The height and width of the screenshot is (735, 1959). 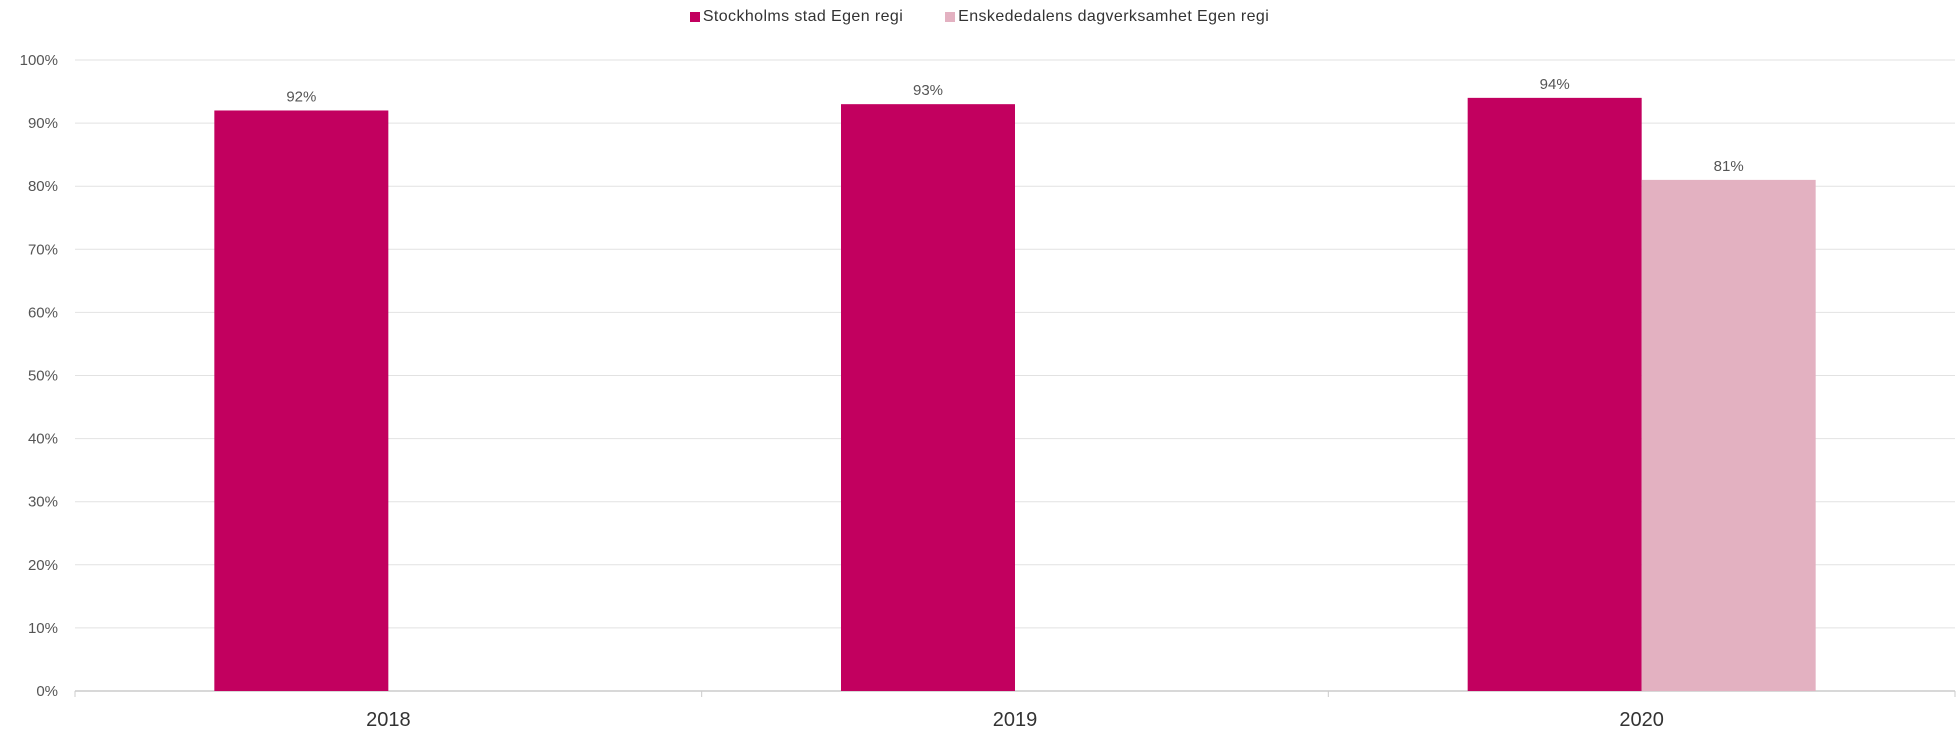 I want to click on data-label: 94%, so click(x=1555, y=84).